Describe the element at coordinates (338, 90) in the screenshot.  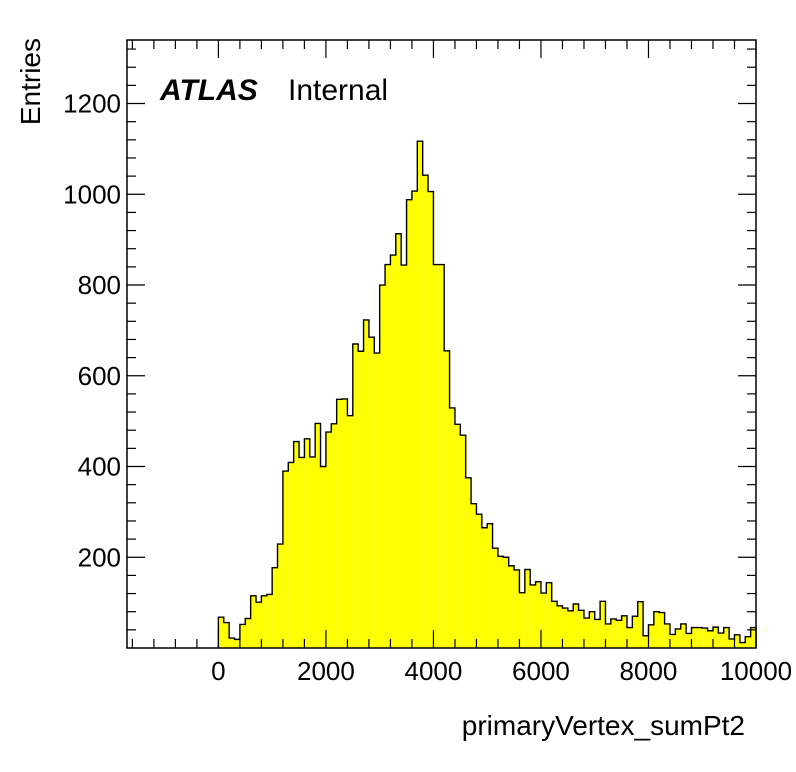
I see `atlas-status-label: Internal` at that location.